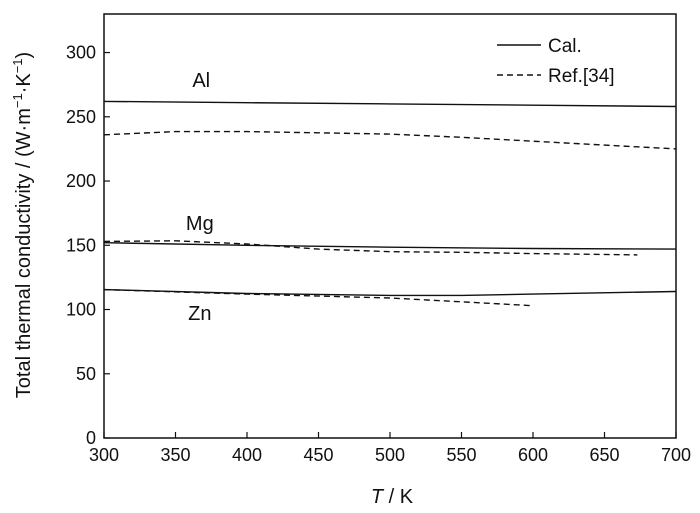 This screenshot has width=700, height=513. I want to click on y-axis-title-mid: ·K, so click(24, 83).